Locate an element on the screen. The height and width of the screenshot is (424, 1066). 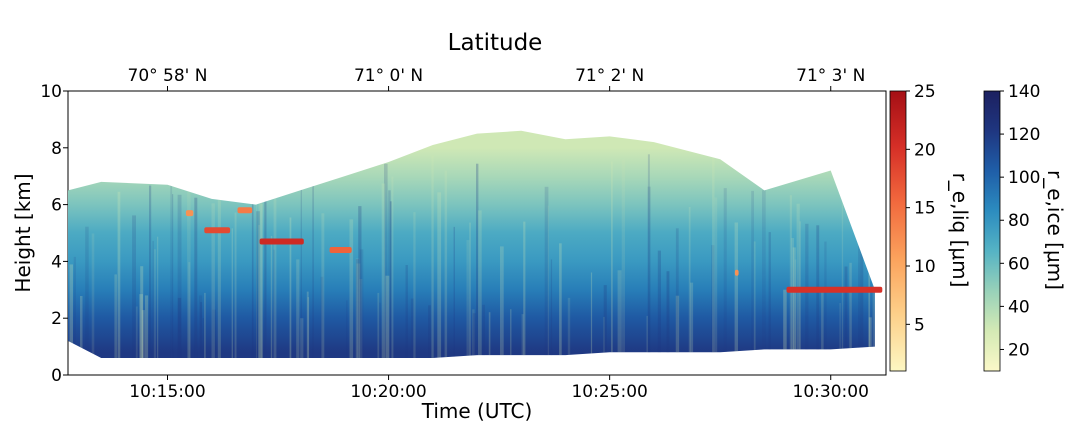
y-tick-label: 0 is located at coordinates (56, 376).